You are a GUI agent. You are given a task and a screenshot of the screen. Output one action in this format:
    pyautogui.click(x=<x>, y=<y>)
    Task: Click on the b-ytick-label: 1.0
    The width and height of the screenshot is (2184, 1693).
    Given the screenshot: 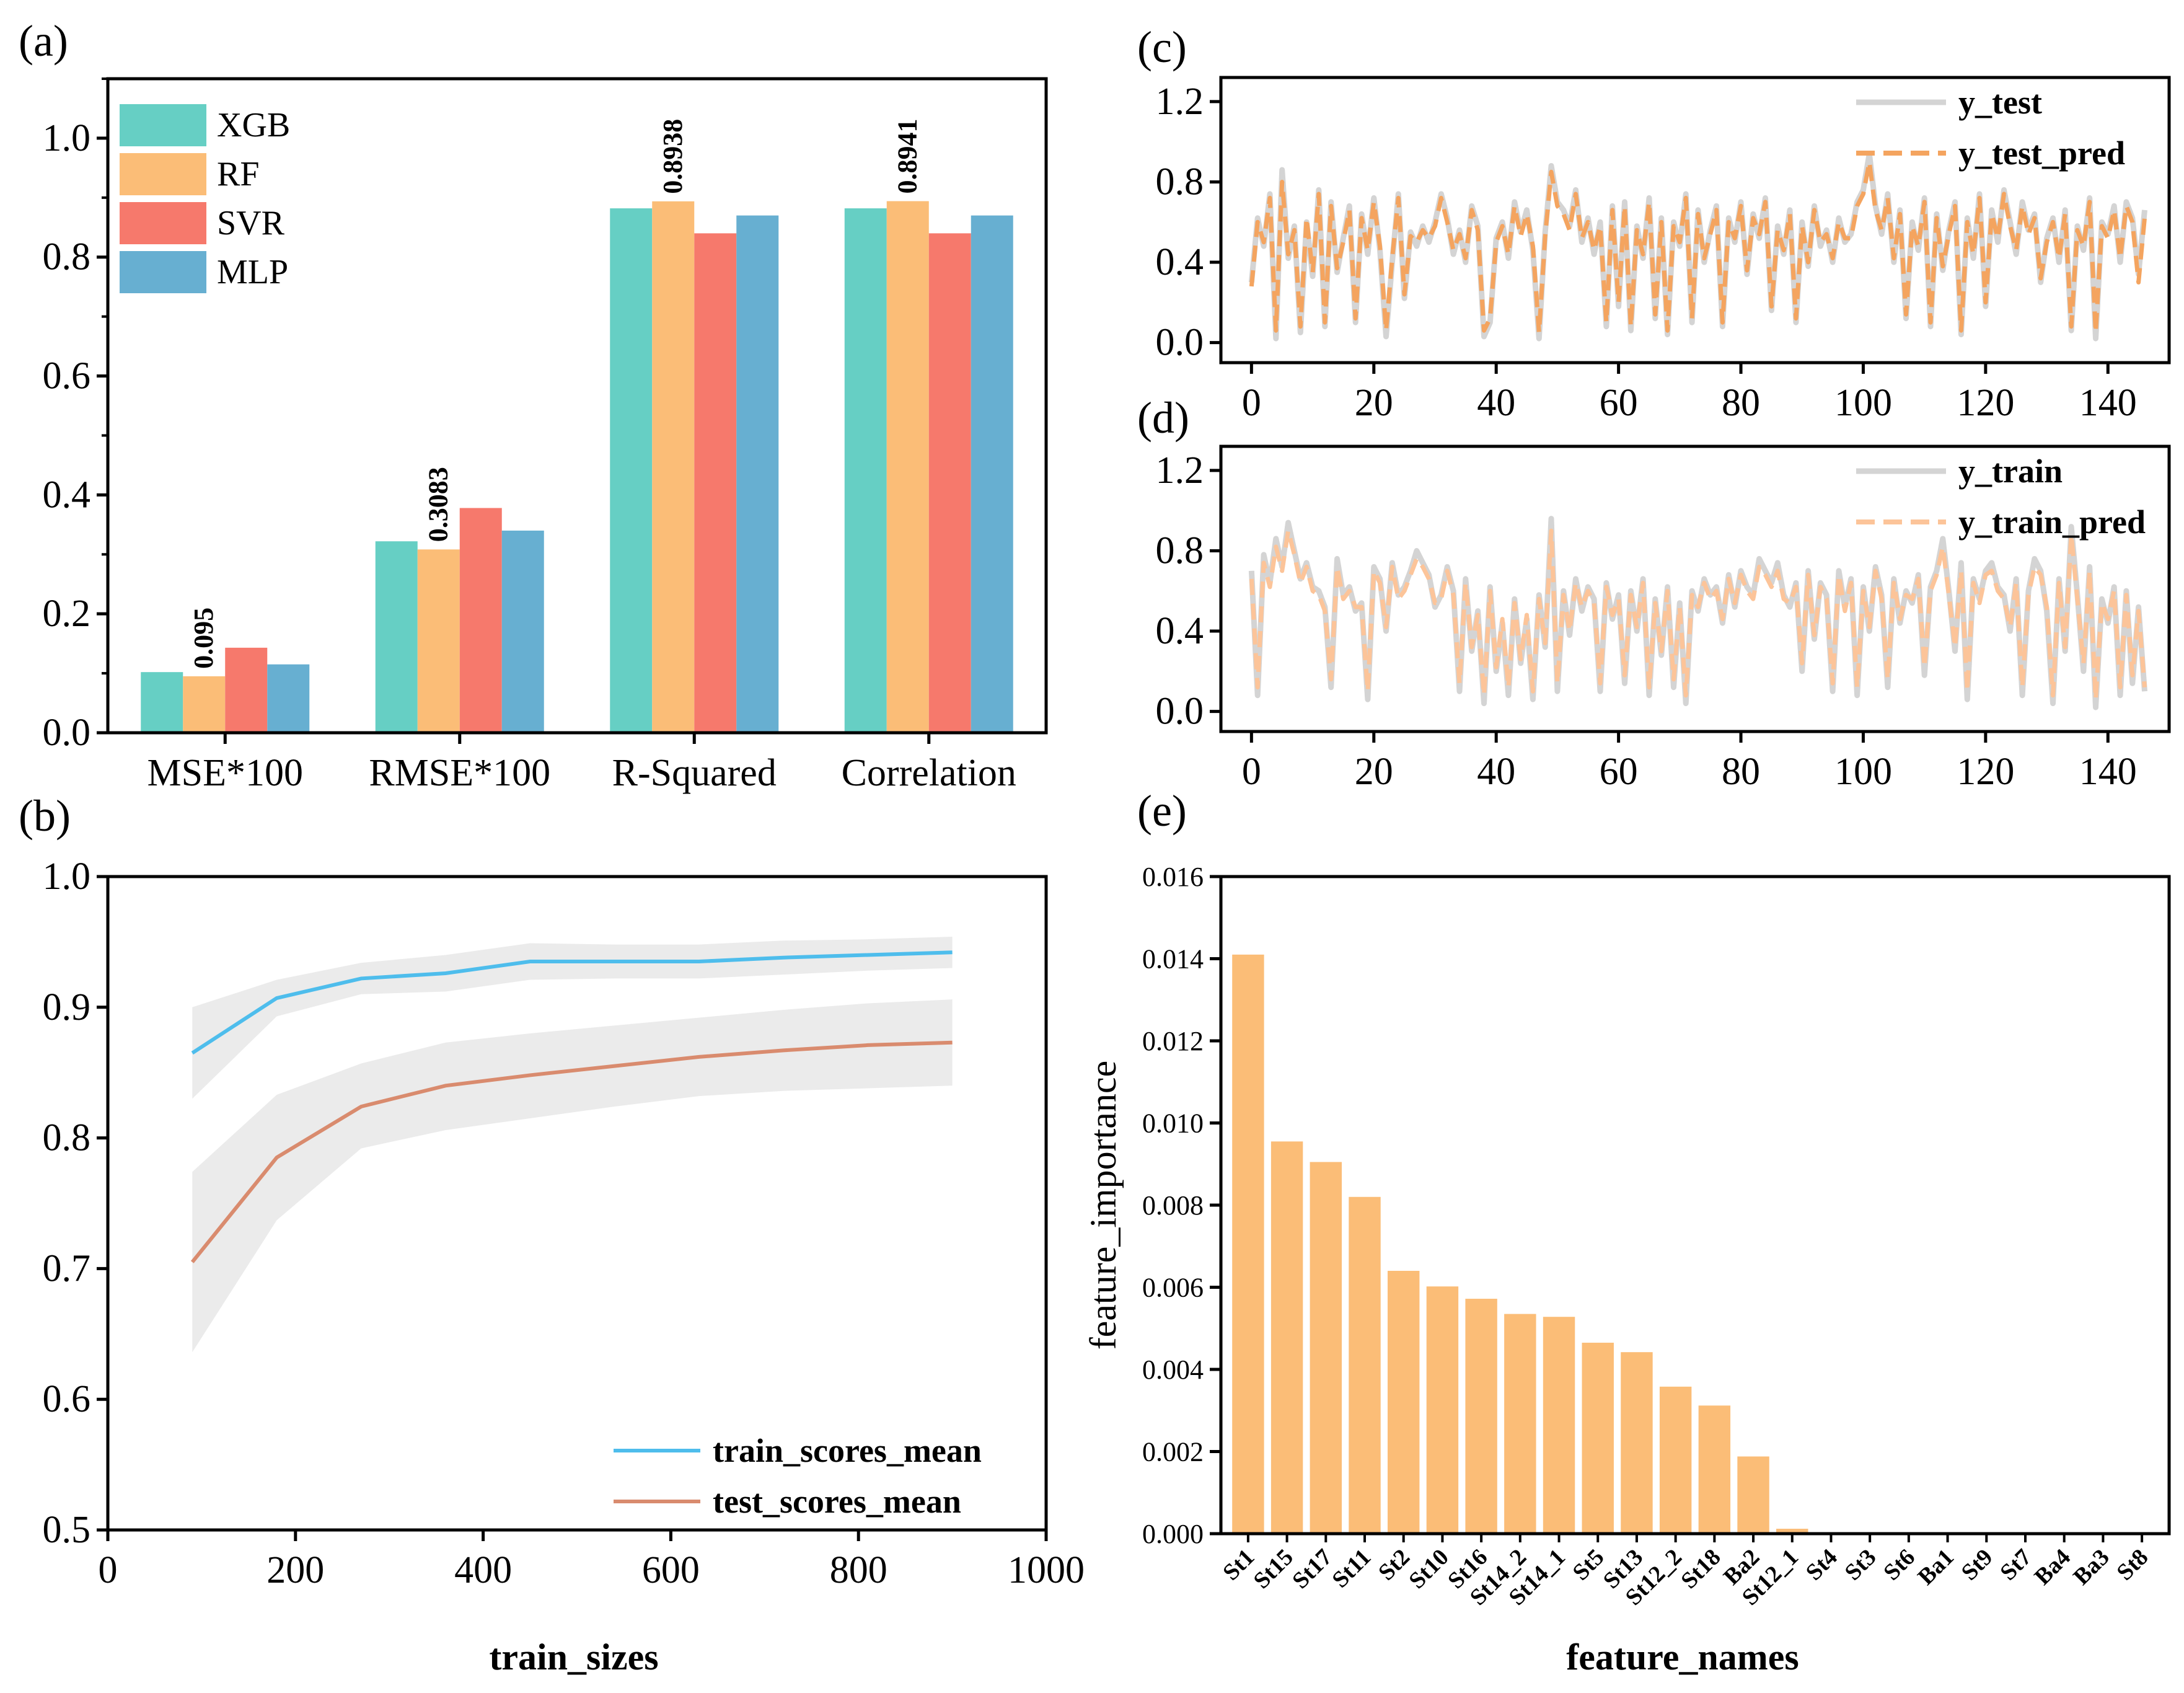 What is the action you would take?
    pyautogui.click(x=67, y=876)
    